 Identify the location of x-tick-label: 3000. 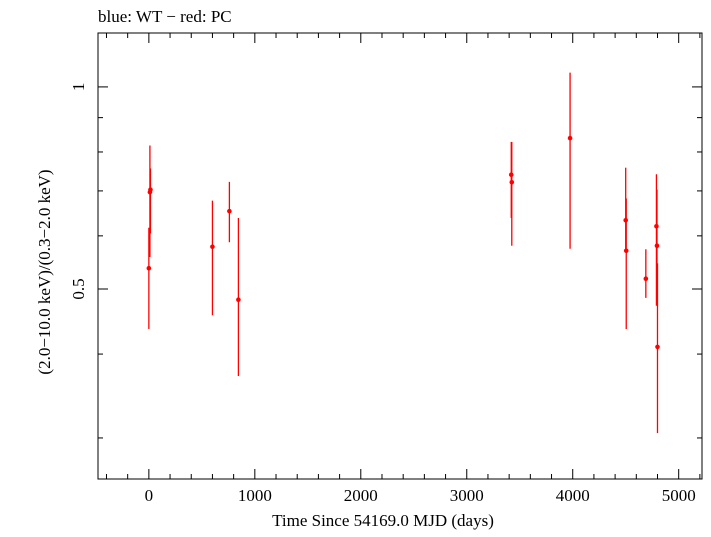
(467, 495).